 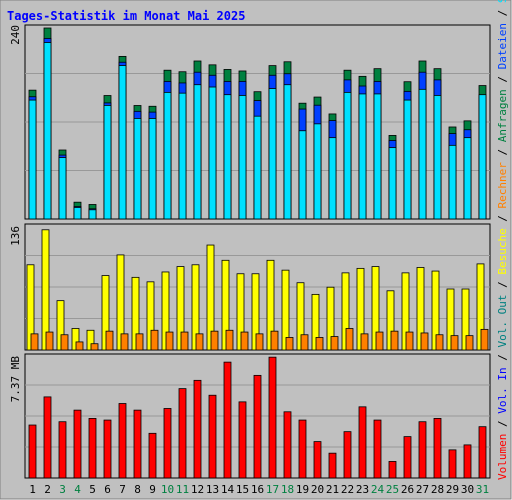 I want to click on day-label-12: 12, so click(x=197, y=489).